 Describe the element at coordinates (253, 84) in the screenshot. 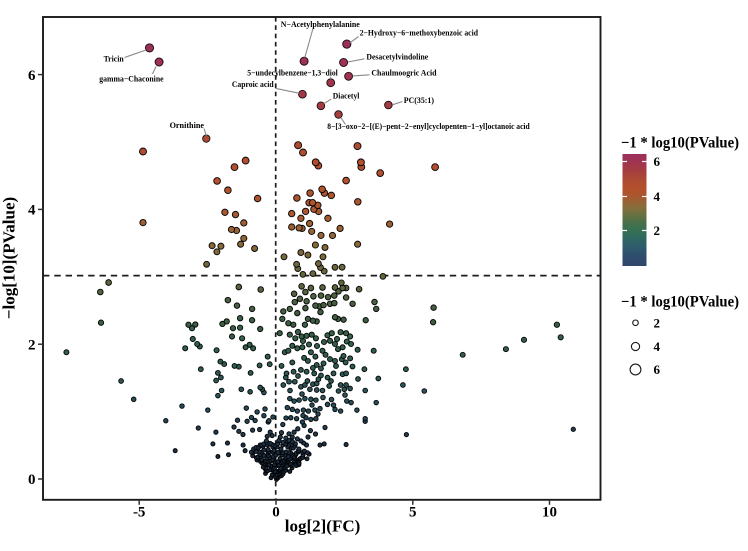

I see `svg-text: Caproic acid` at that location.